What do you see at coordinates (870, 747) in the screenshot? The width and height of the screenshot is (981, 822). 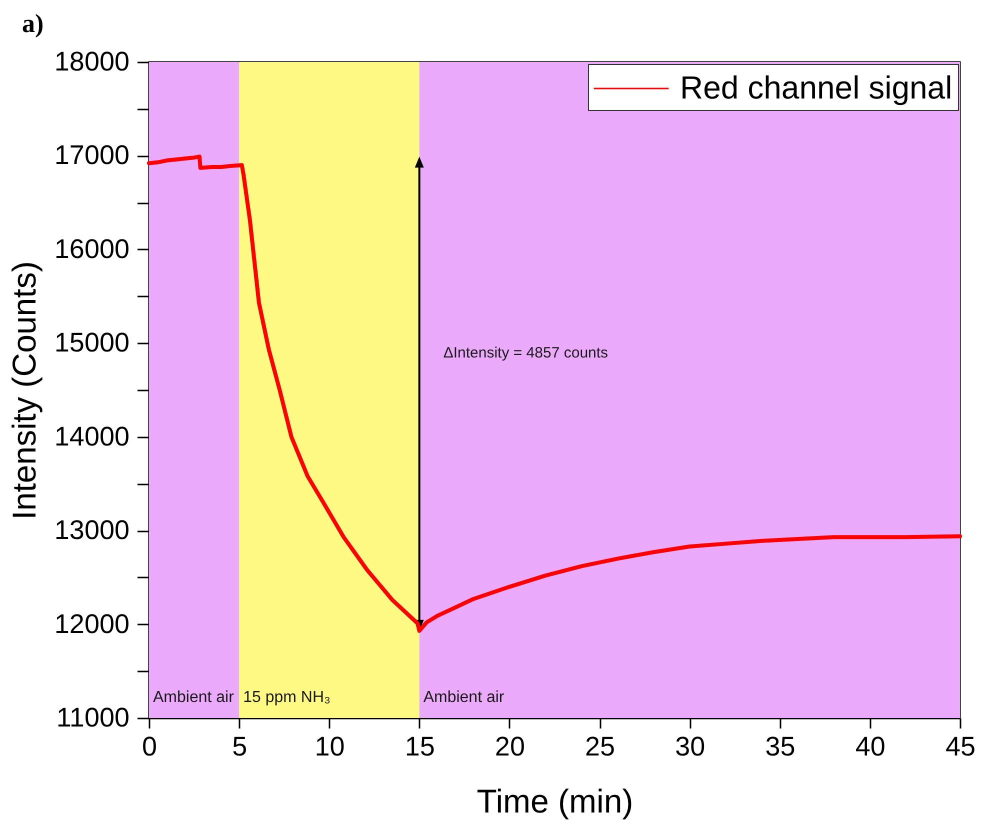 I see `x-tick-label: 40` at bounding box center [870, 747].